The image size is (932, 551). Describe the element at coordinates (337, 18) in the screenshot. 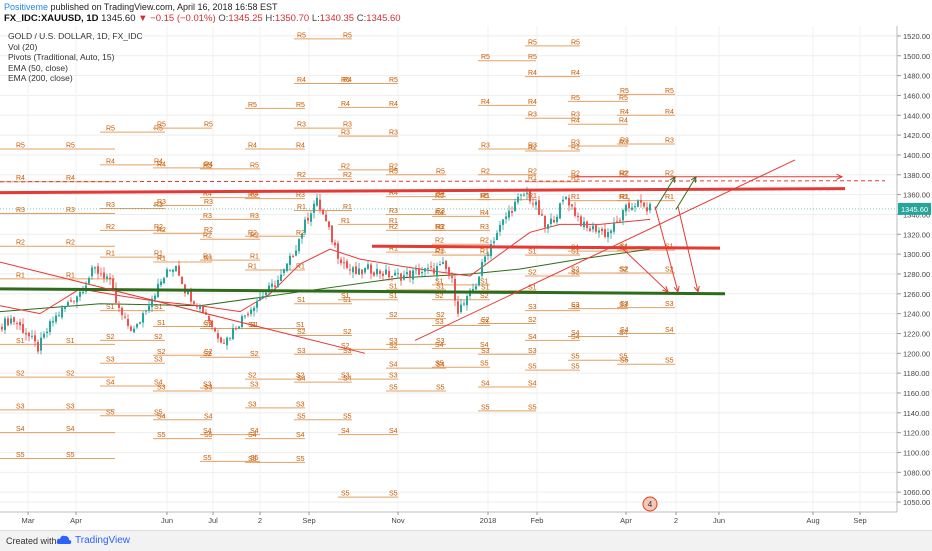

I see `low-value: 1340.35` at that location.